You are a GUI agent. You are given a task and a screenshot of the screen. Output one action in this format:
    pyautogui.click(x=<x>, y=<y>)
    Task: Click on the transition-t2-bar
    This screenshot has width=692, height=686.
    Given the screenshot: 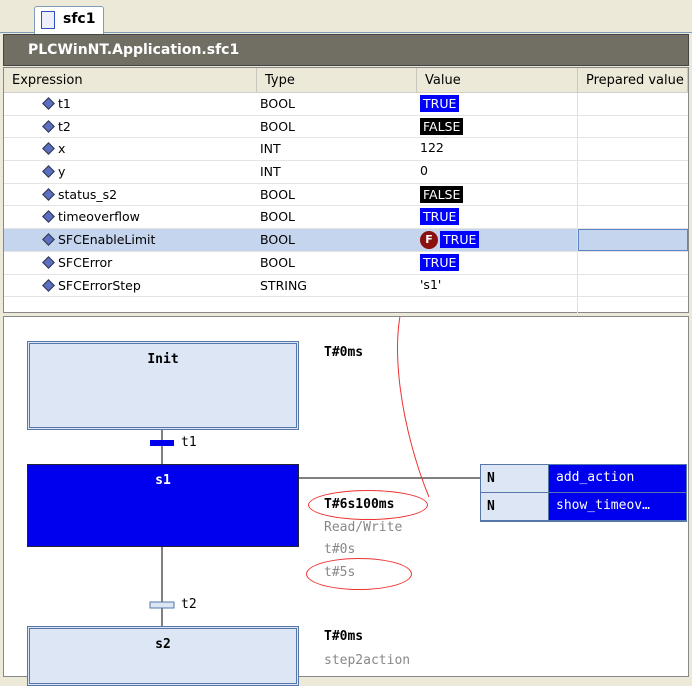 What is the action you would take?
    pyautogui.click(x=162, y=605)
    